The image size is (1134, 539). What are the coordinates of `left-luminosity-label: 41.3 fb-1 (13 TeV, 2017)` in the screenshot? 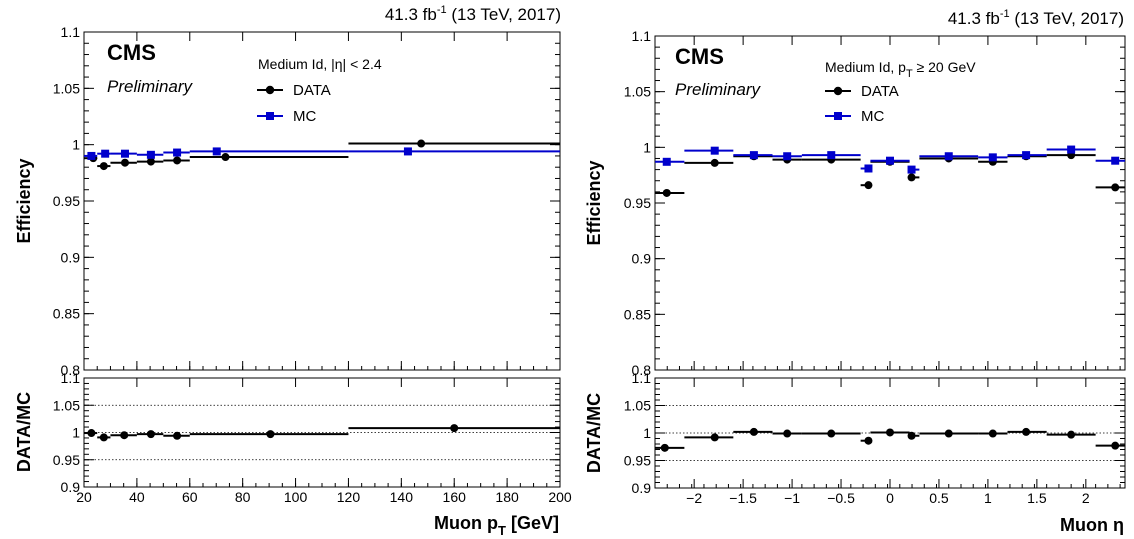 It's located at (473, 14).